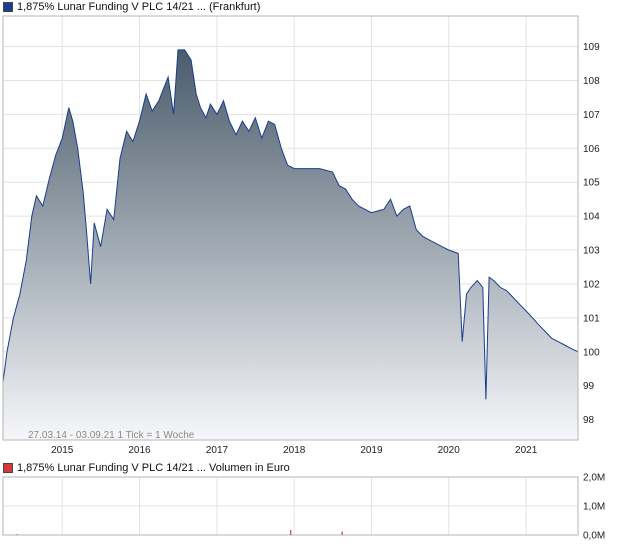 The height and width of the screenshot is (546, 620). What do you see at coordinates (449, 450) in the screenshot?
I see `price-x-tick-label: 2020` at bounding box center [449, 450].